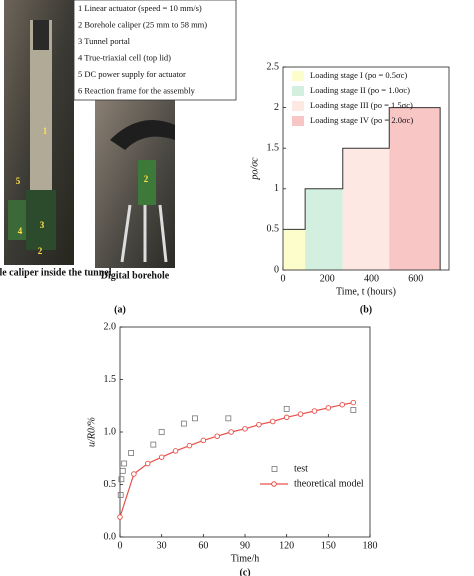 The width and height of the screenshot is (474, 576). Describe the element at coordinates (56, 272) in the screenshot. I see `caption: Borehole caliper inside the tunnel` at that location.